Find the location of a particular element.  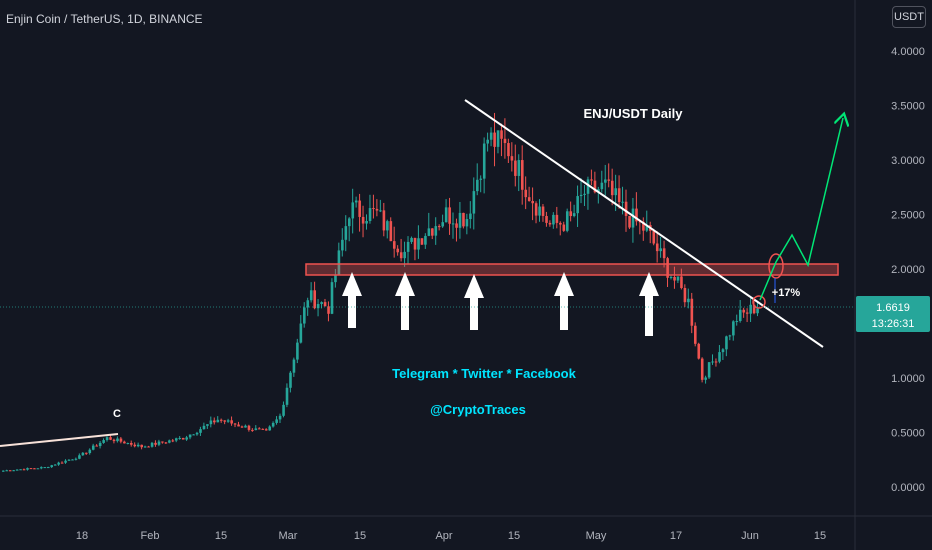

price-tag is located at coordinates (893, 314).